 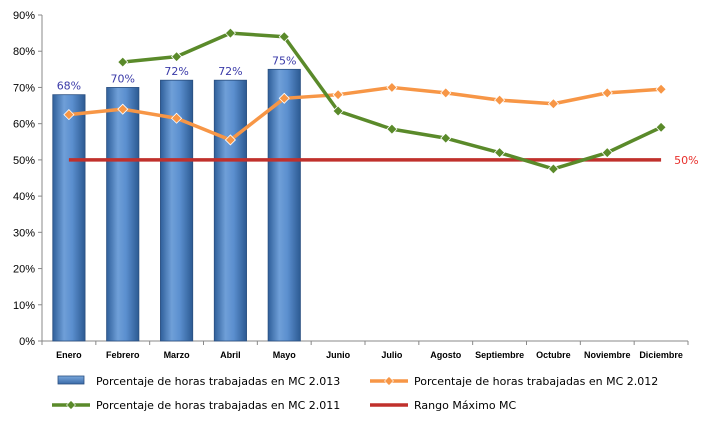 What do you see at coordinates (71, 380) in the screenshot?
I see `legend-swatch-bar` at bounding box center [71, 380].